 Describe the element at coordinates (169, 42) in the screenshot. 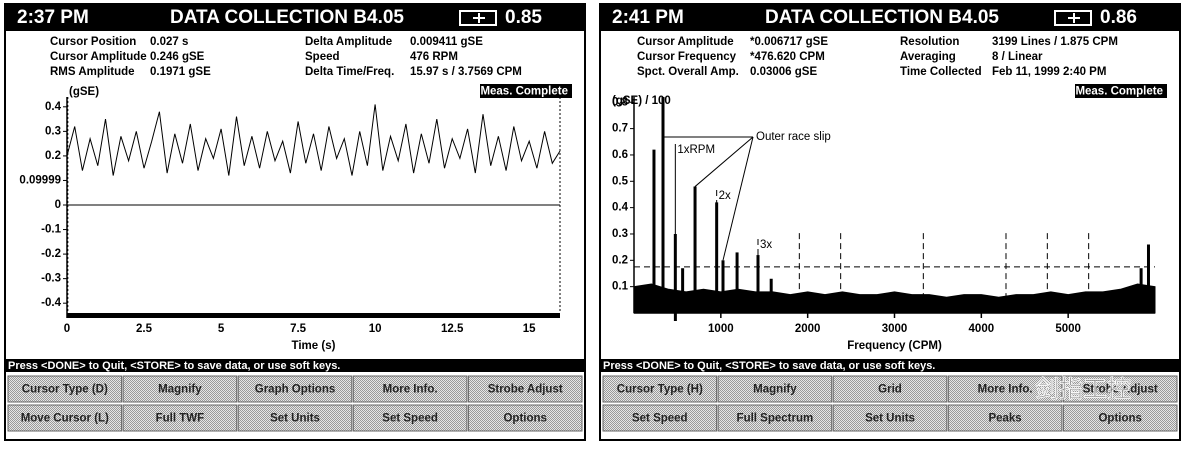

I see `info-value: 0.027 s` at that location.